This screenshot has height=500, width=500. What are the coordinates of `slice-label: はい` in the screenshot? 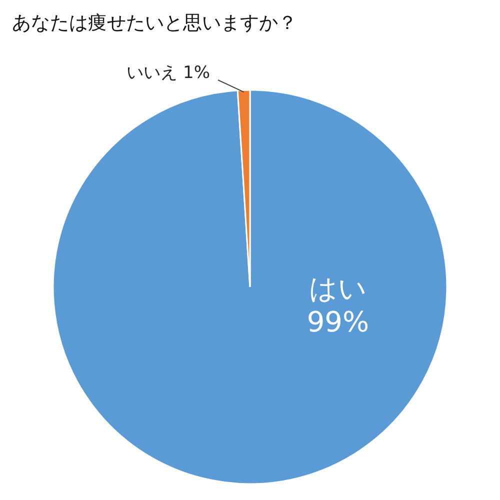 It's located at (337, 289).